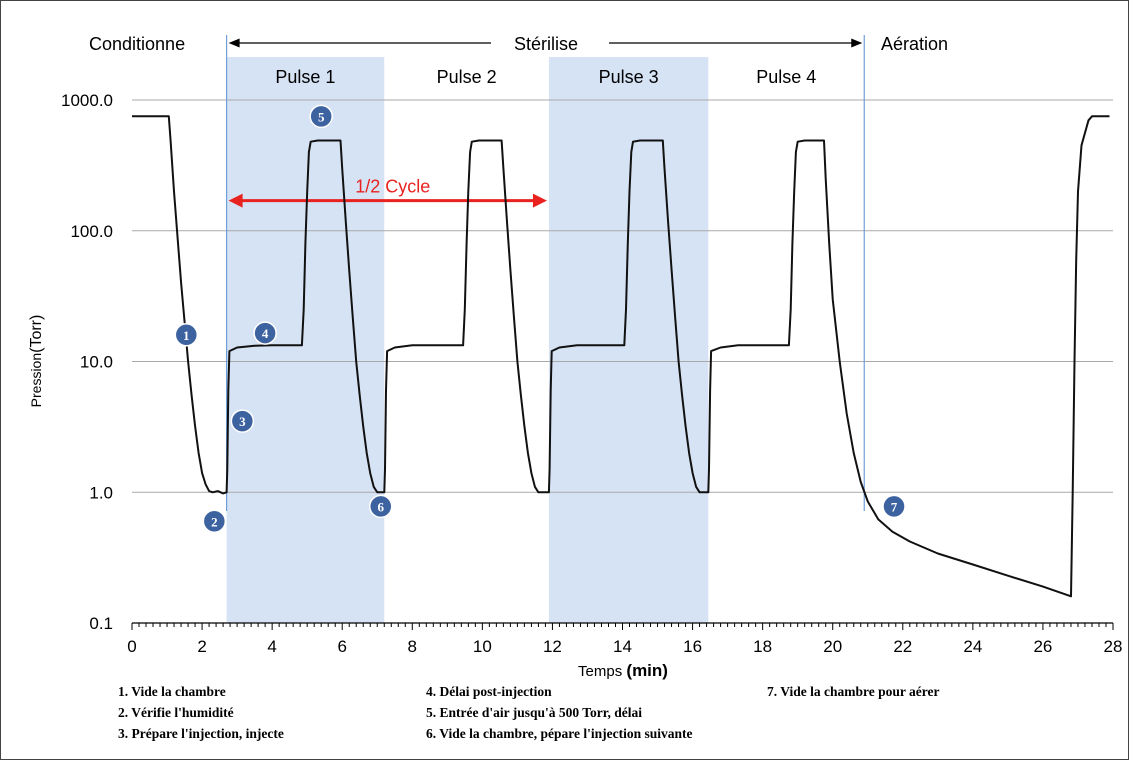 The width and height of the screenshot is (1129, 761). Describe the element at coordinates (857, 43) in the screenshot. I see `sterilise-arrow-right-head` at that location.